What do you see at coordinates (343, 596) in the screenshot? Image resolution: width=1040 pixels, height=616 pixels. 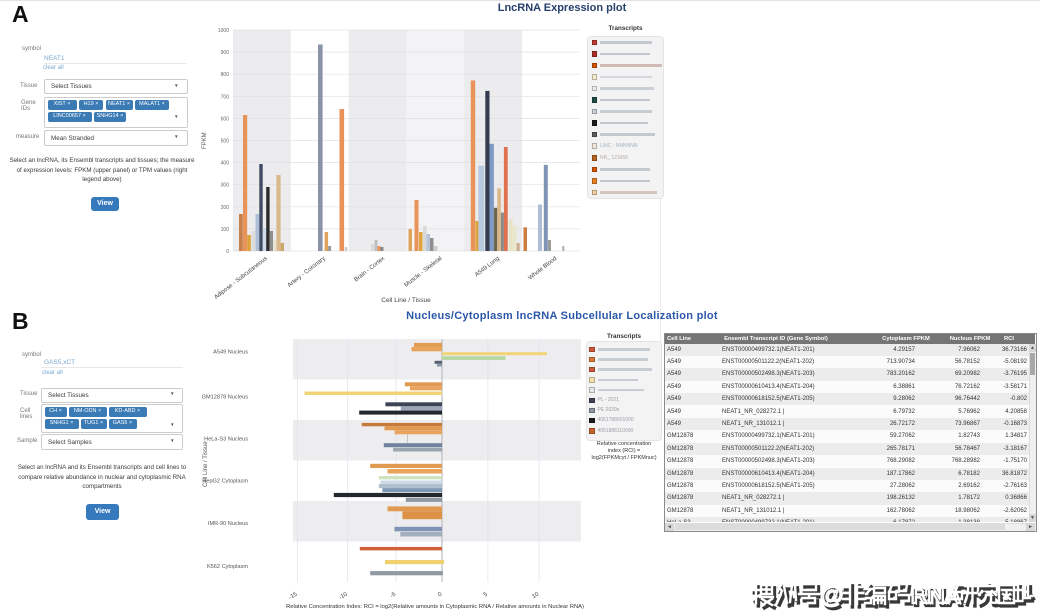 I see `svg-text: -10` at bounding box center [343, 596].